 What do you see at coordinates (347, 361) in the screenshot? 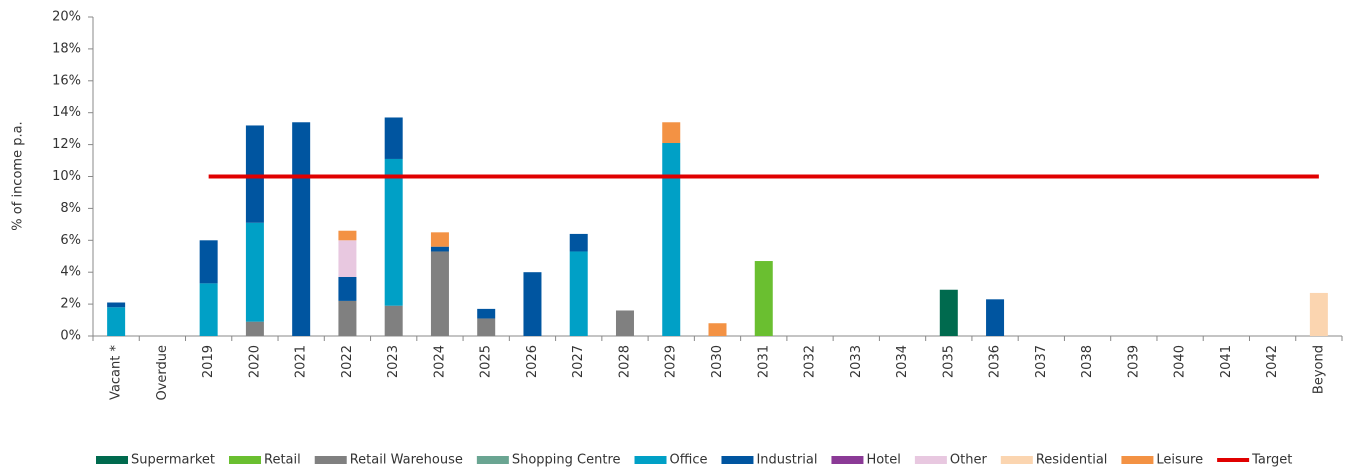
I see `x-tick-label: 2022` at bounding box center [347, 361].